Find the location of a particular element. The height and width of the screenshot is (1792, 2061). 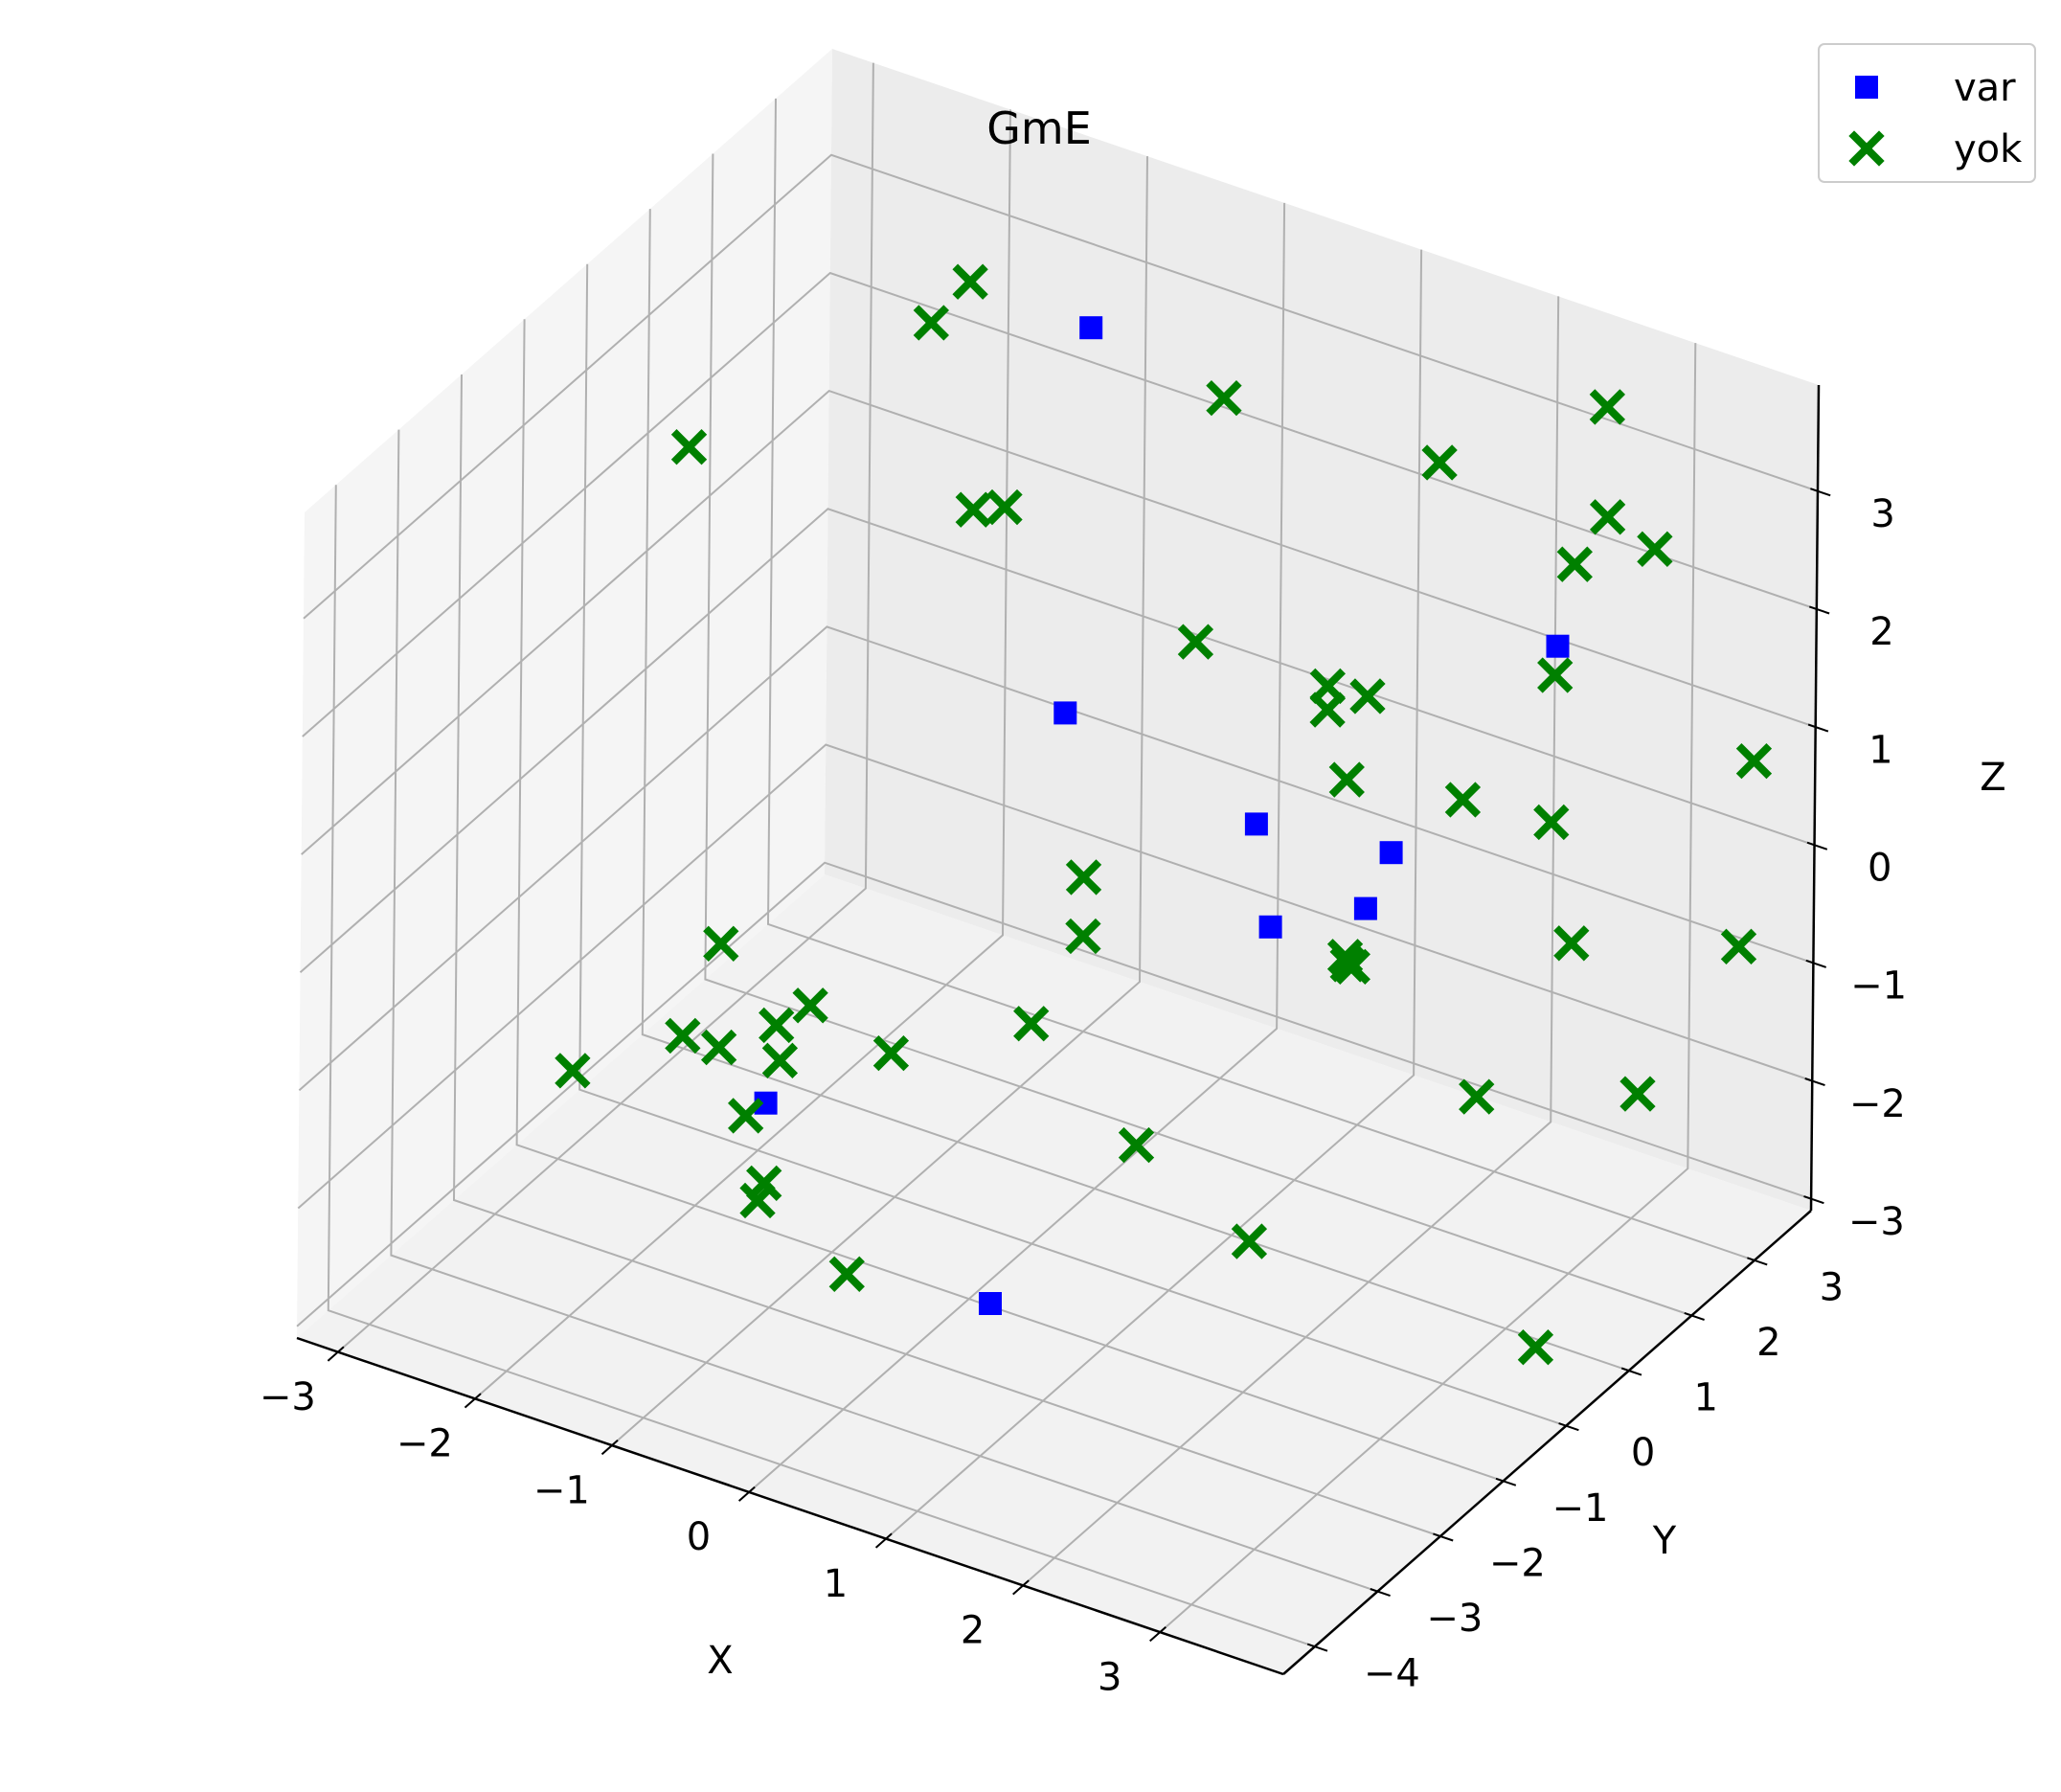

z-tick-label: 1 is located at coordinates (1880, 750).